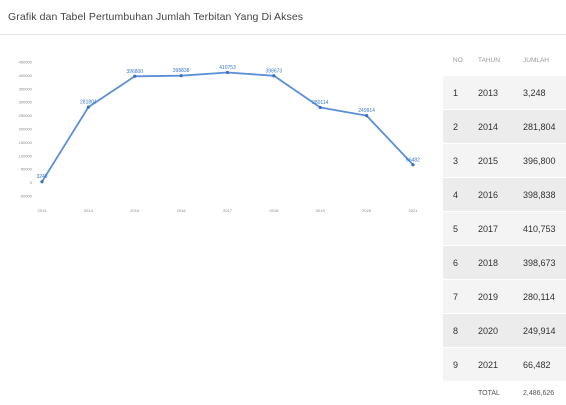 The width and height of the screenshot is (566, 405). I want to click on cell-no: 8, so click(455, 330).